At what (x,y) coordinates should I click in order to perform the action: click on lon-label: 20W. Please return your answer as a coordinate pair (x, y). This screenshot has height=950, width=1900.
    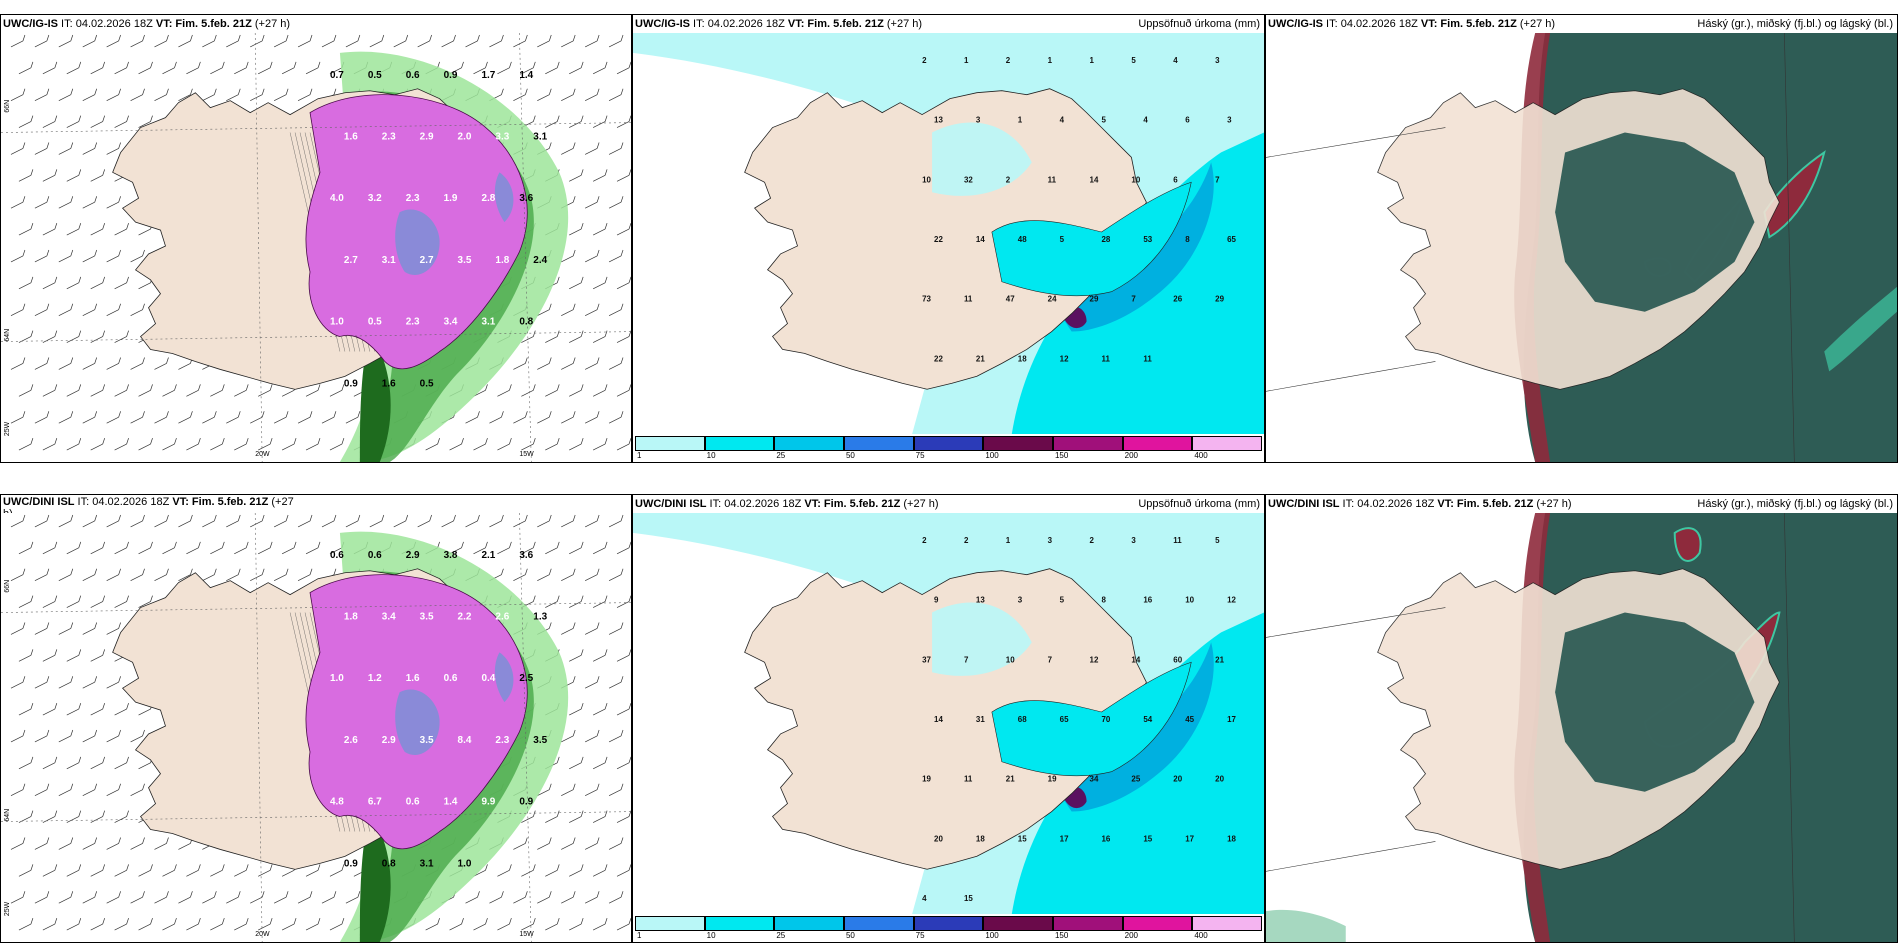
    Looking at the image, I should click on (262, 934).